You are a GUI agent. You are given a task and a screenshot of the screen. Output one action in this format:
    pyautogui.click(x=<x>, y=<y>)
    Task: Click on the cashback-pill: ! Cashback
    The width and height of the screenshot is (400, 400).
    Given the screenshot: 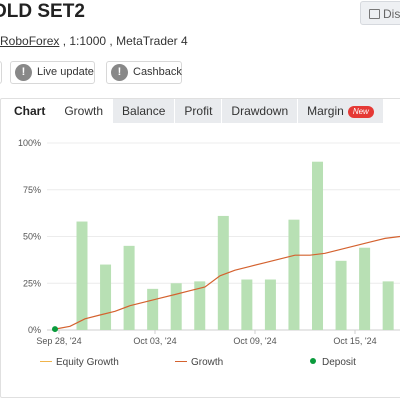 What is the action you would take?
    pyautogui.click(x=144, y=72)
    